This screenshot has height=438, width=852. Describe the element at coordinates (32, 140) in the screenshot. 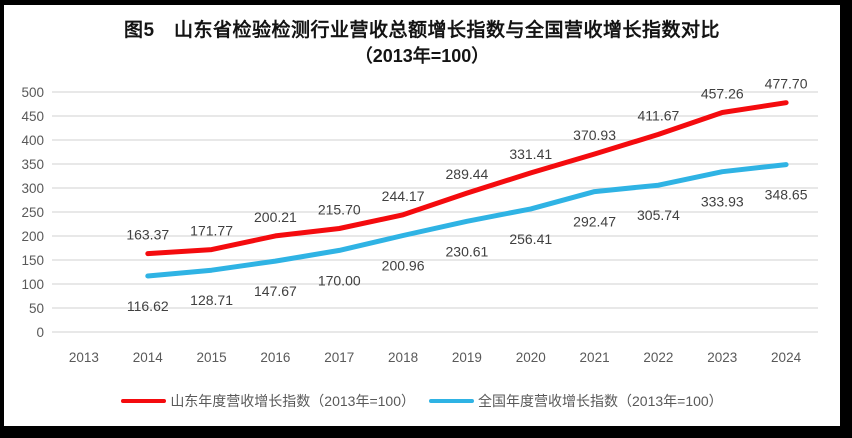

I see `y-tick-label: 400` at that location.